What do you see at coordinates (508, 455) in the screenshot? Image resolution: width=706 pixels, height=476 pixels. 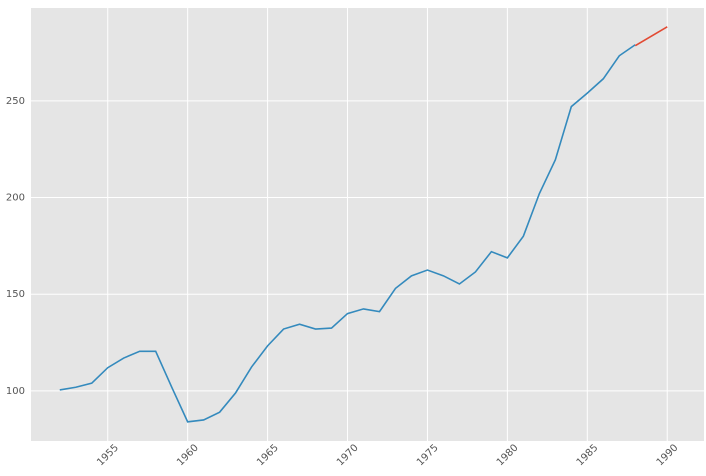 I see `x-tick-label: 1980` at bounding box center [508, 455].